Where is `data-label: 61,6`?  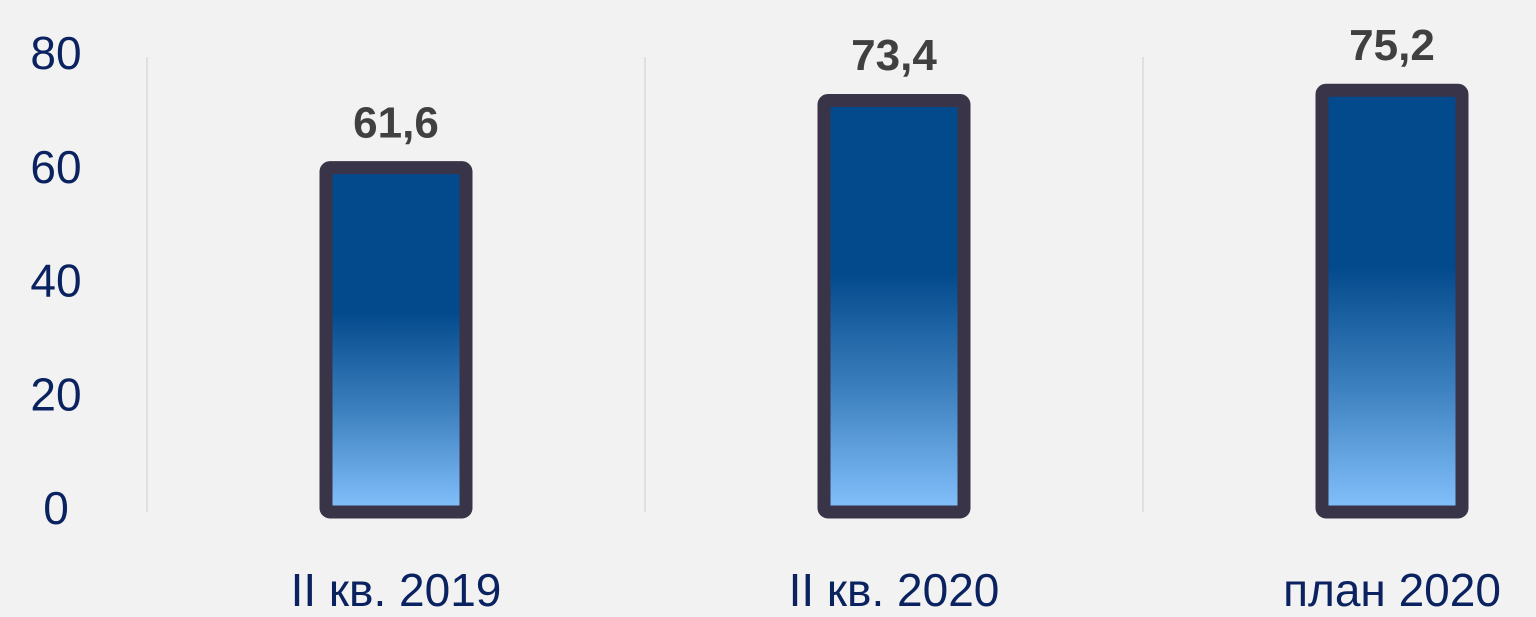 data-label: 61,6 is located at coordinates (396, 122).